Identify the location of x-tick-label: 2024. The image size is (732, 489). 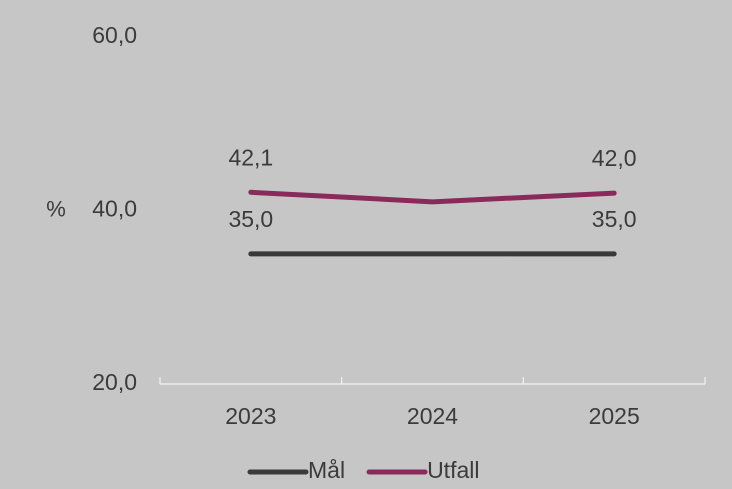
(432, 416).